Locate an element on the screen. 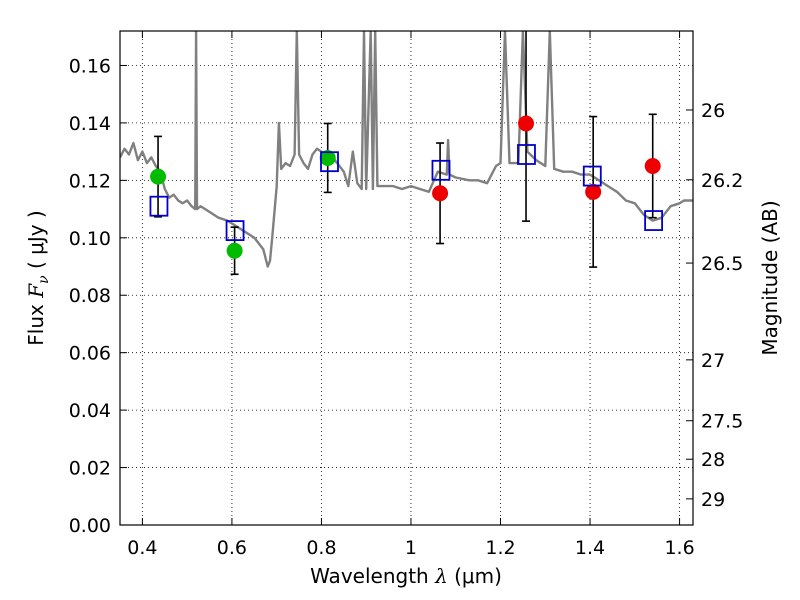  y-tick-label: 0.00 is located at coordinates (90, 526).